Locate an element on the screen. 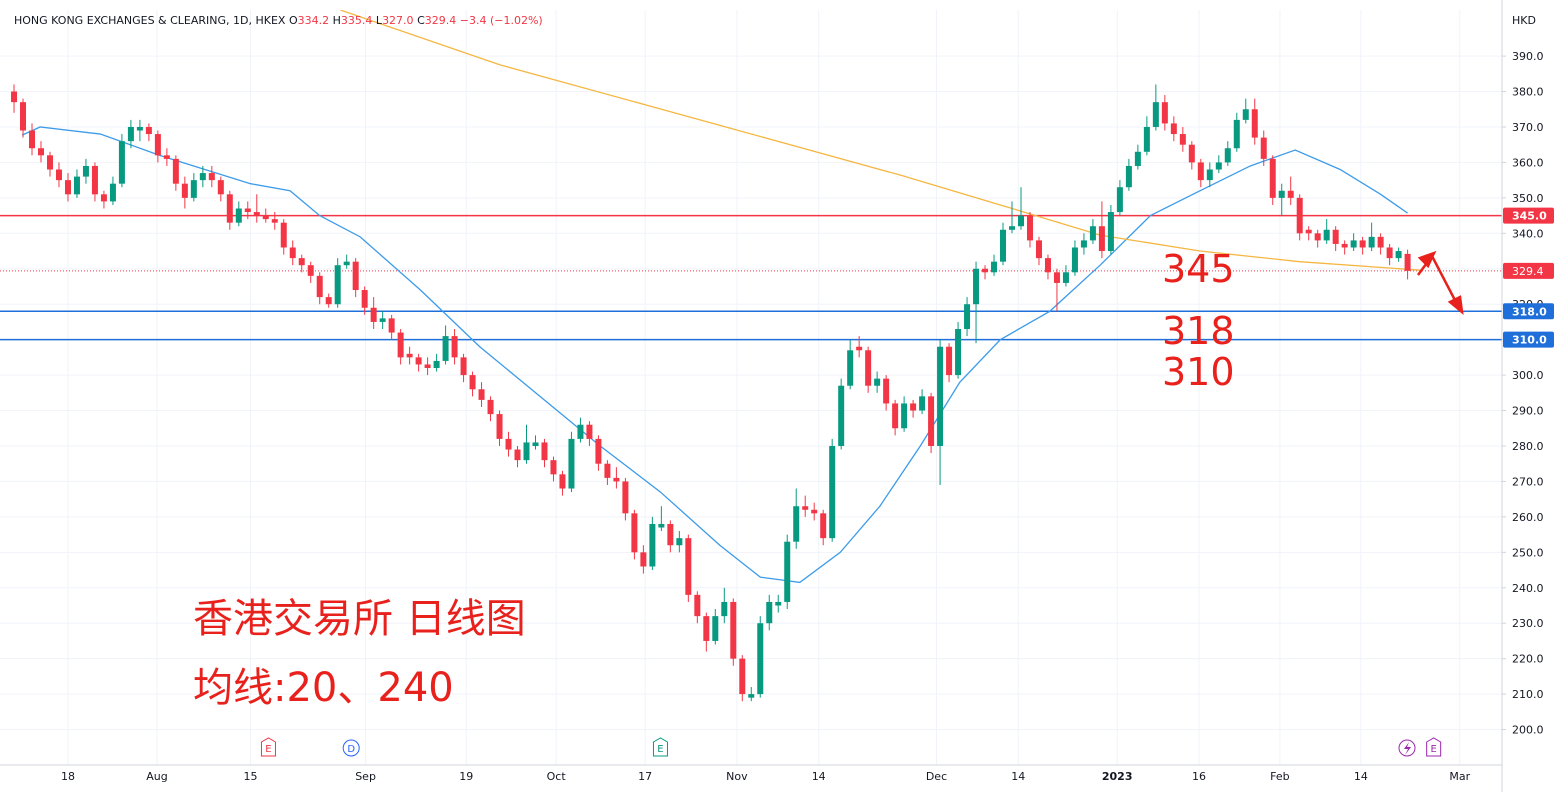 This screenshot has height=792, width=1554. currency: HKD is located at coordinates (1524, 20).